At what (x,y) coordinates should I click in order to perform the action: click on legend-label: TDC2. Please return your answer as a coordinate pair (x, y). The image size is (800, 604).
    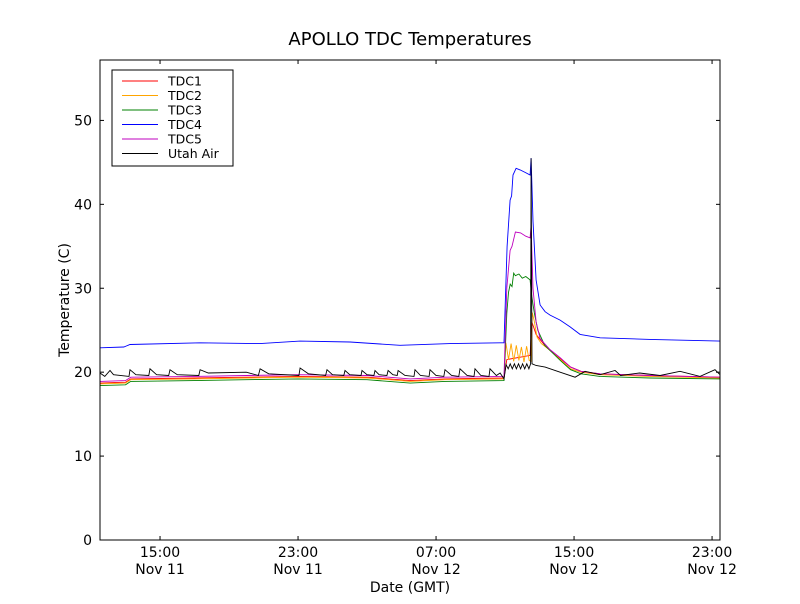
    Looking at the image, I should click on (184, 95).